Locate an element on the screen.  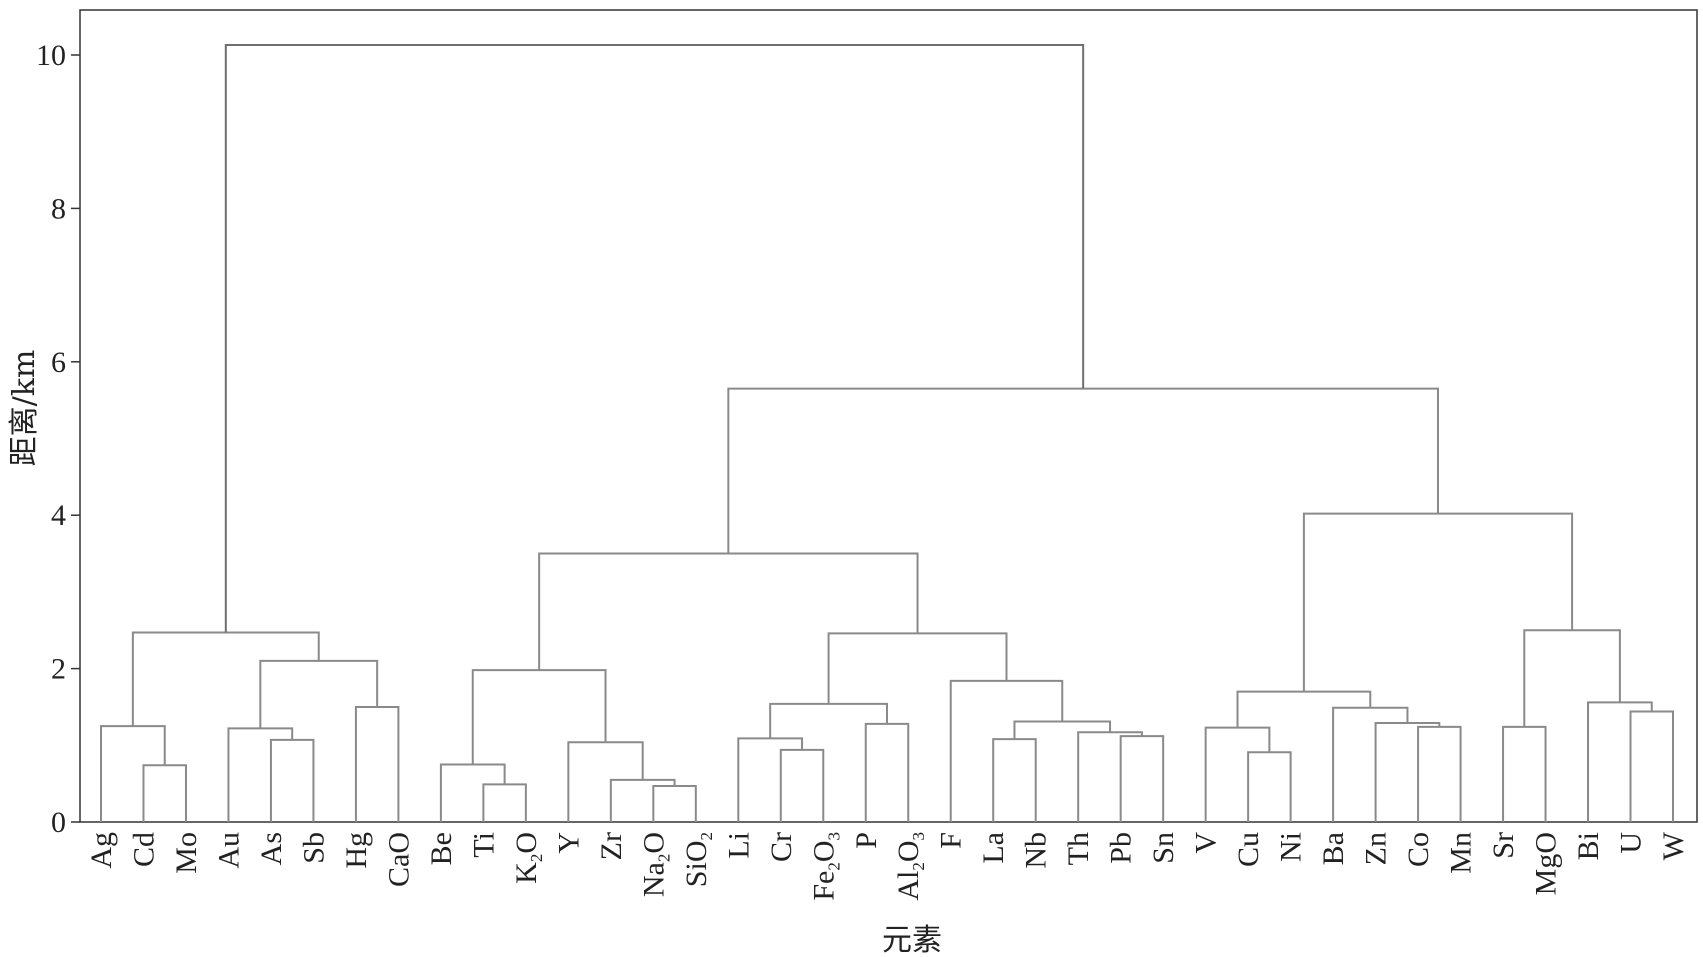
leaf-label: Au is located at coordinates (228, 850).